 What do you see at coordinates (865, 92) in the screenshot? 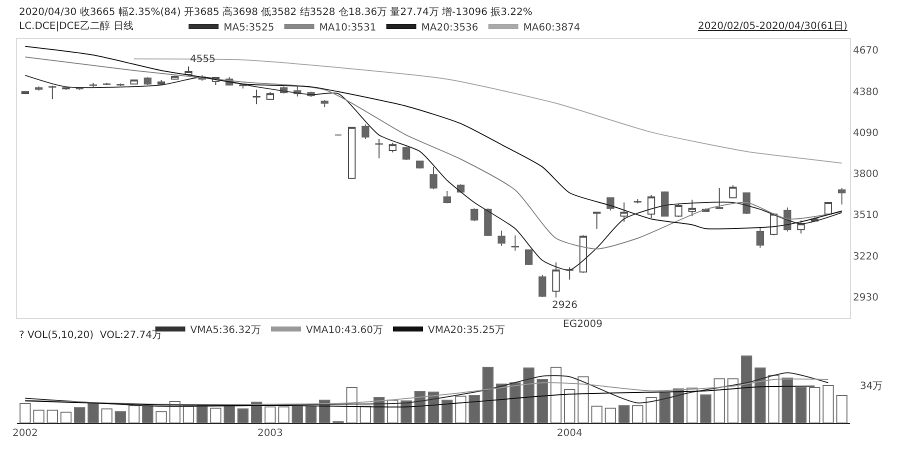
I see `y-tick-label: 4380` at bounding box center [865, 92].